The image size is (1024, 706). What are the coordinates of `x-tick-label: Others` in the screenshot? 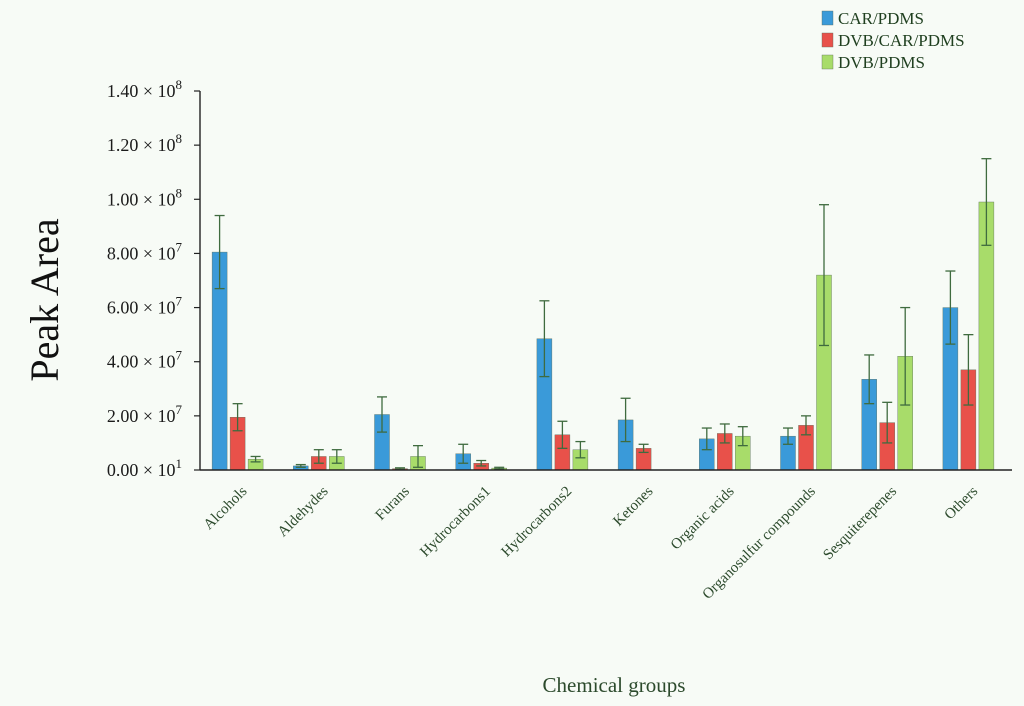 It's located at (962, 503).